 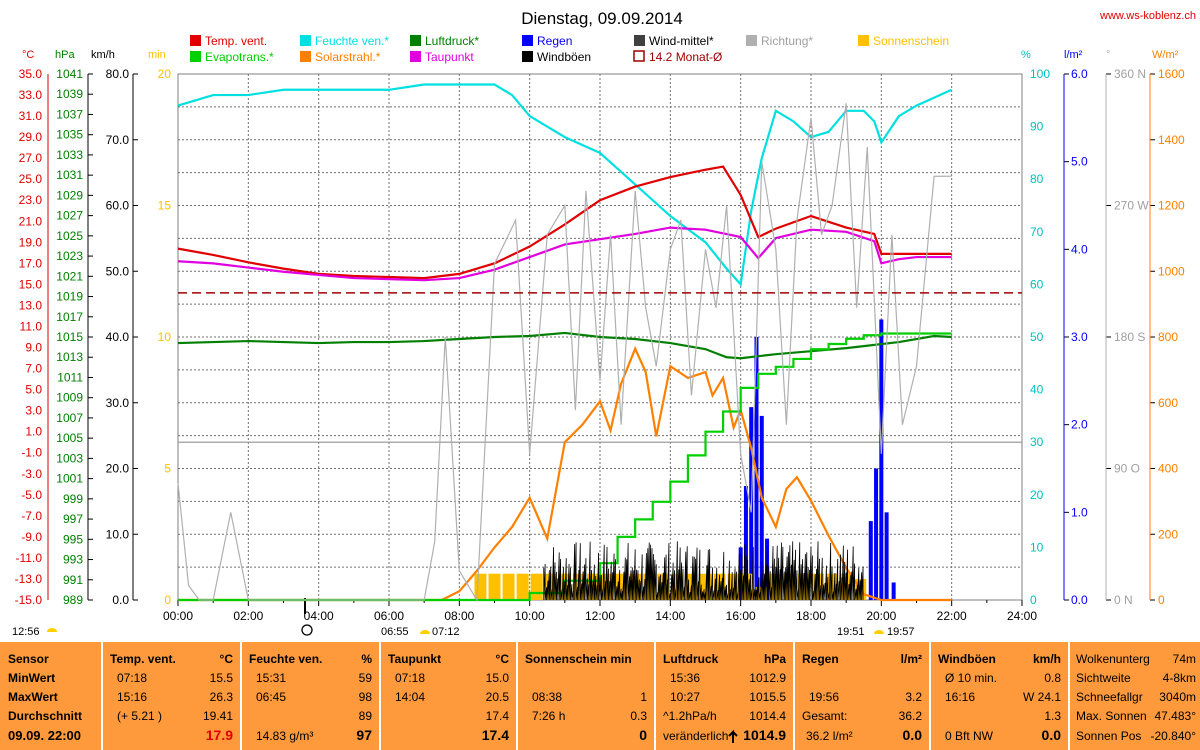 What do you see at coordinates (1052, 716) in the screenshot?
I see `sum-wind-mean: 1.3` at bounding box center [1052, 716].